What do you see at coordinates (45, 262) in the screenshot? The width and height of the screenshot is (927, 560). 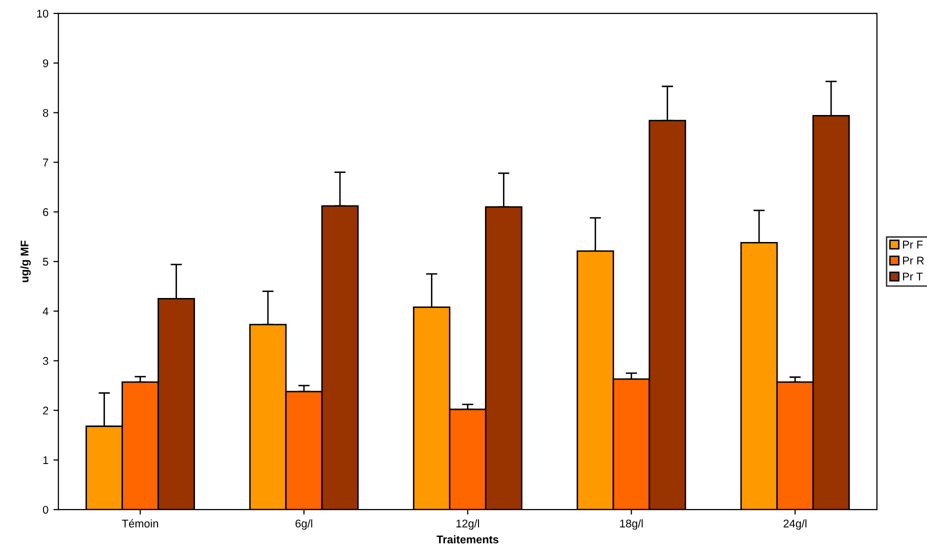 I see `y-tick-label: 5` at bounding box center [45, 262].